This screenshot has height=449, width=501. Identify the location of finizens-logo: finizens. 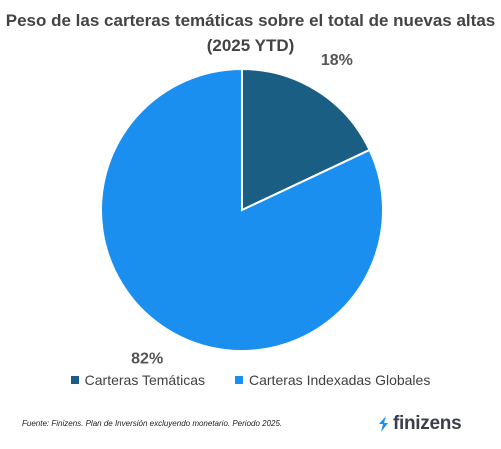
(419, 424).